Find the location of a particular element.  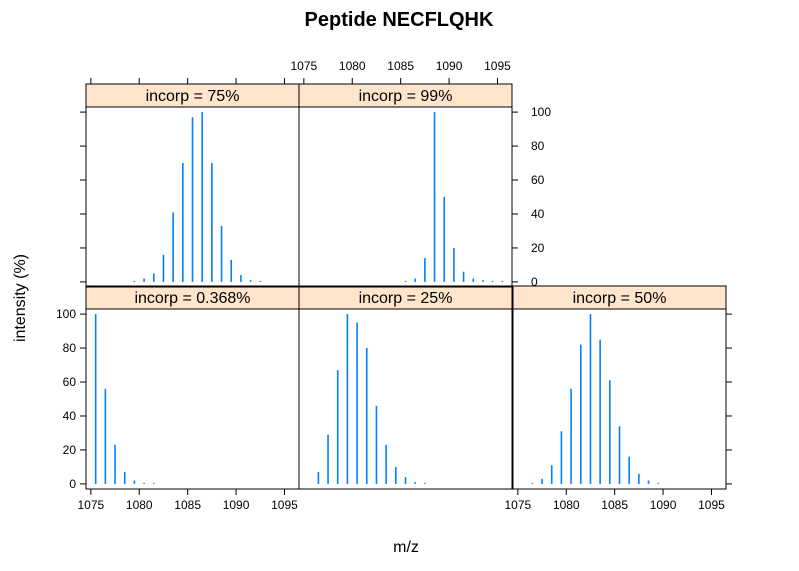

x-tick-label-4-1: 1080 is located at coordinates (352, 66).